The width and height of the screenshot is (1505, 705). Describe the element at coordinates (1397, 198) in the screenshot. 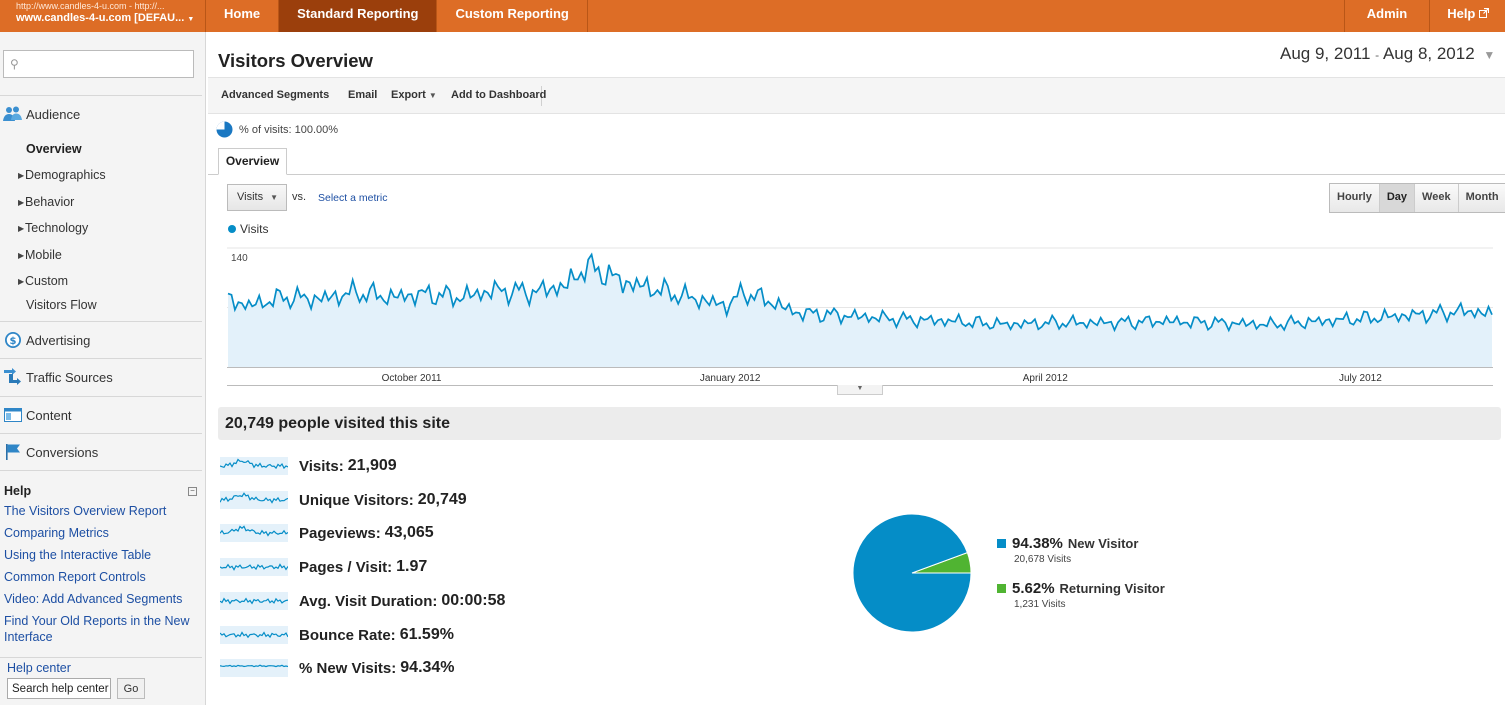

I see `granularity-day-button: Day` at that location.